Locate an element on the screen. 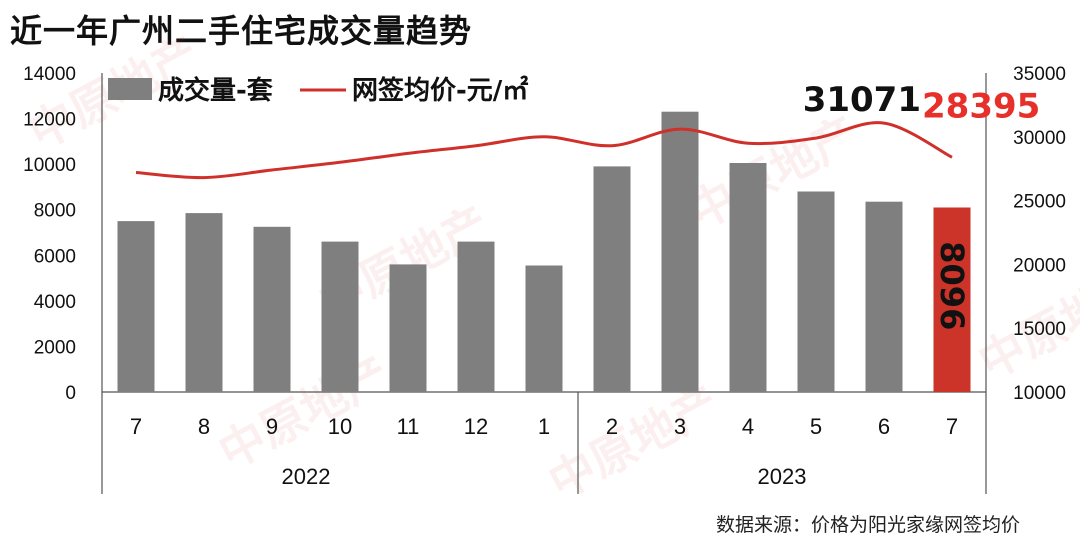 This screenshot has width=1080, height=544. left-y-tick-label: 4000 is located at coordinates (55, 302).